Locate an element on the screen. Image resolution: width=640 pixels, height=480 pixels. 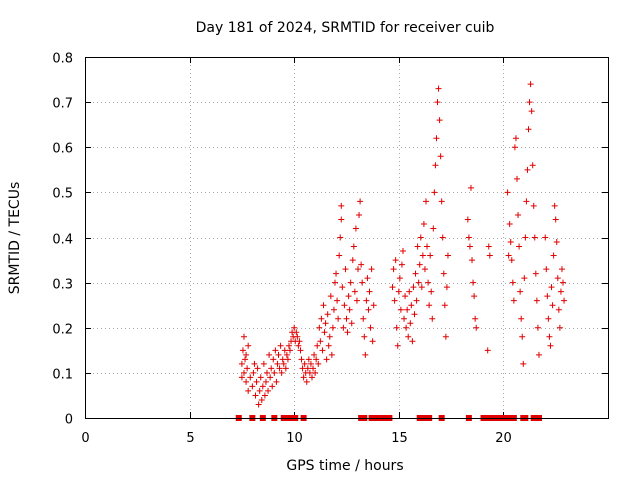
x-axis-title: GPS time / hours is located at coordinates (344, 466).